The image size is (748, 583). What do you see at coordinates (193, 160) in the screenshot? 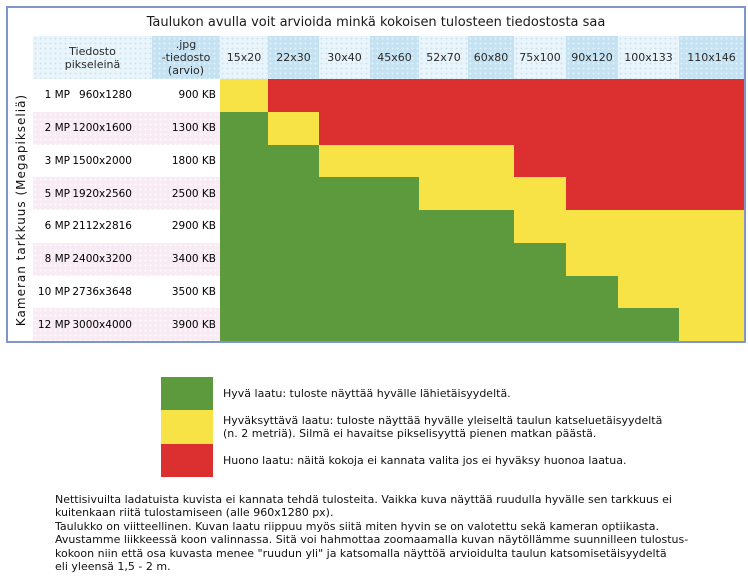
I see `jpg-size-cell: 1800 KB` at bounding box center [193, 160].